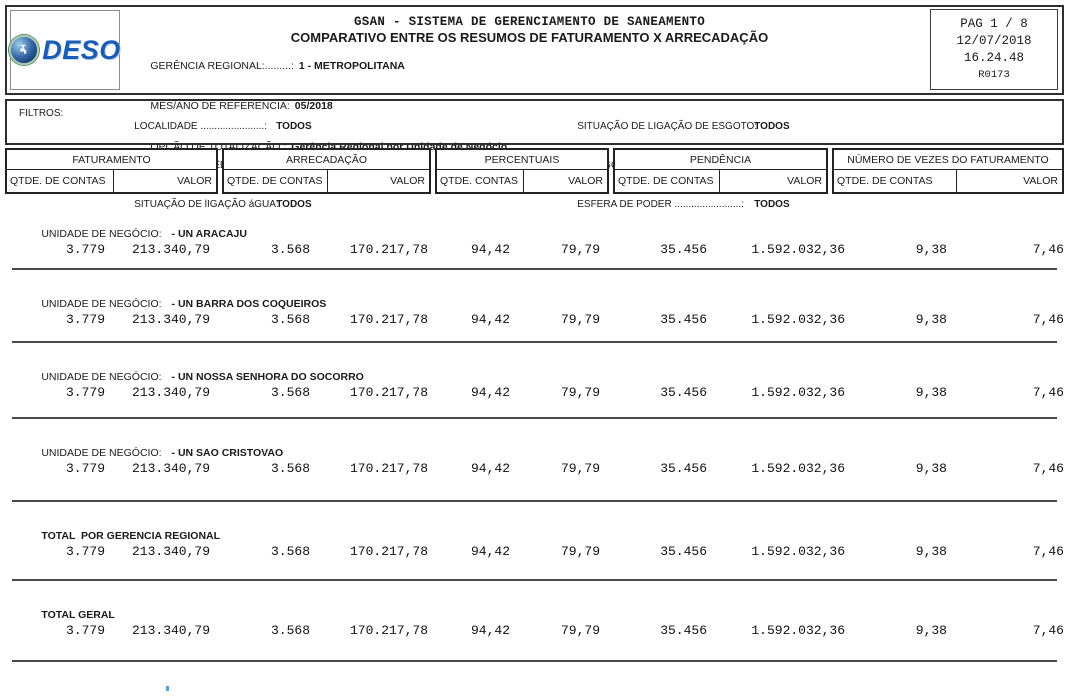  I want to click on report-code: R0173, so click(994, 75).